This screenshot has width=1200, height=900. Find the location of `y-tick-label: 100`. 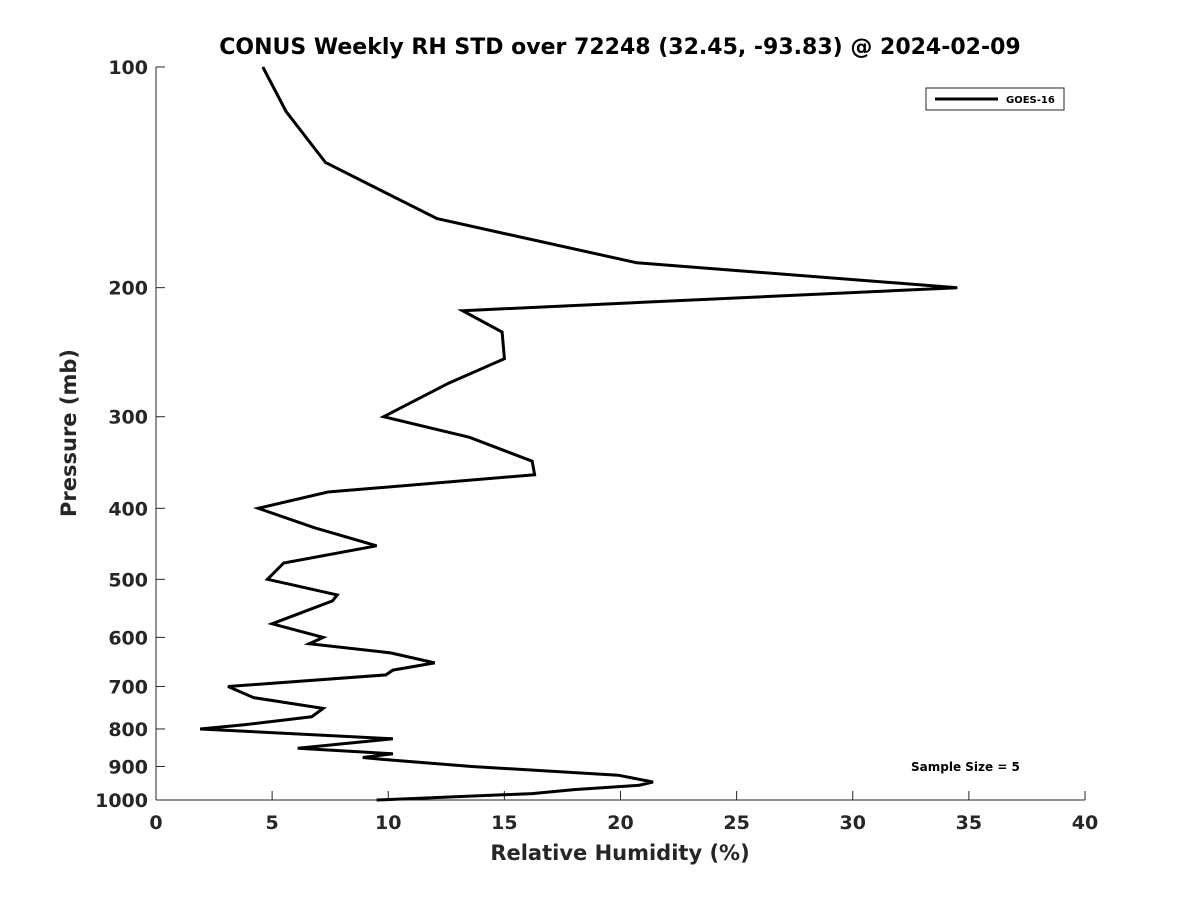

y-tick-label: 100 is located at coordinates (128, 68).